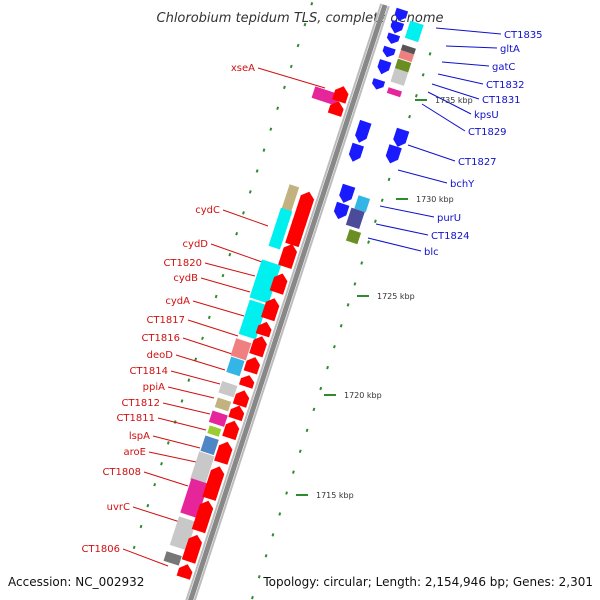 Image resolution: width=600 pixels, height=600 pixels. I want to click on accession-text: Accession: NC_002932, so click(76, 582).